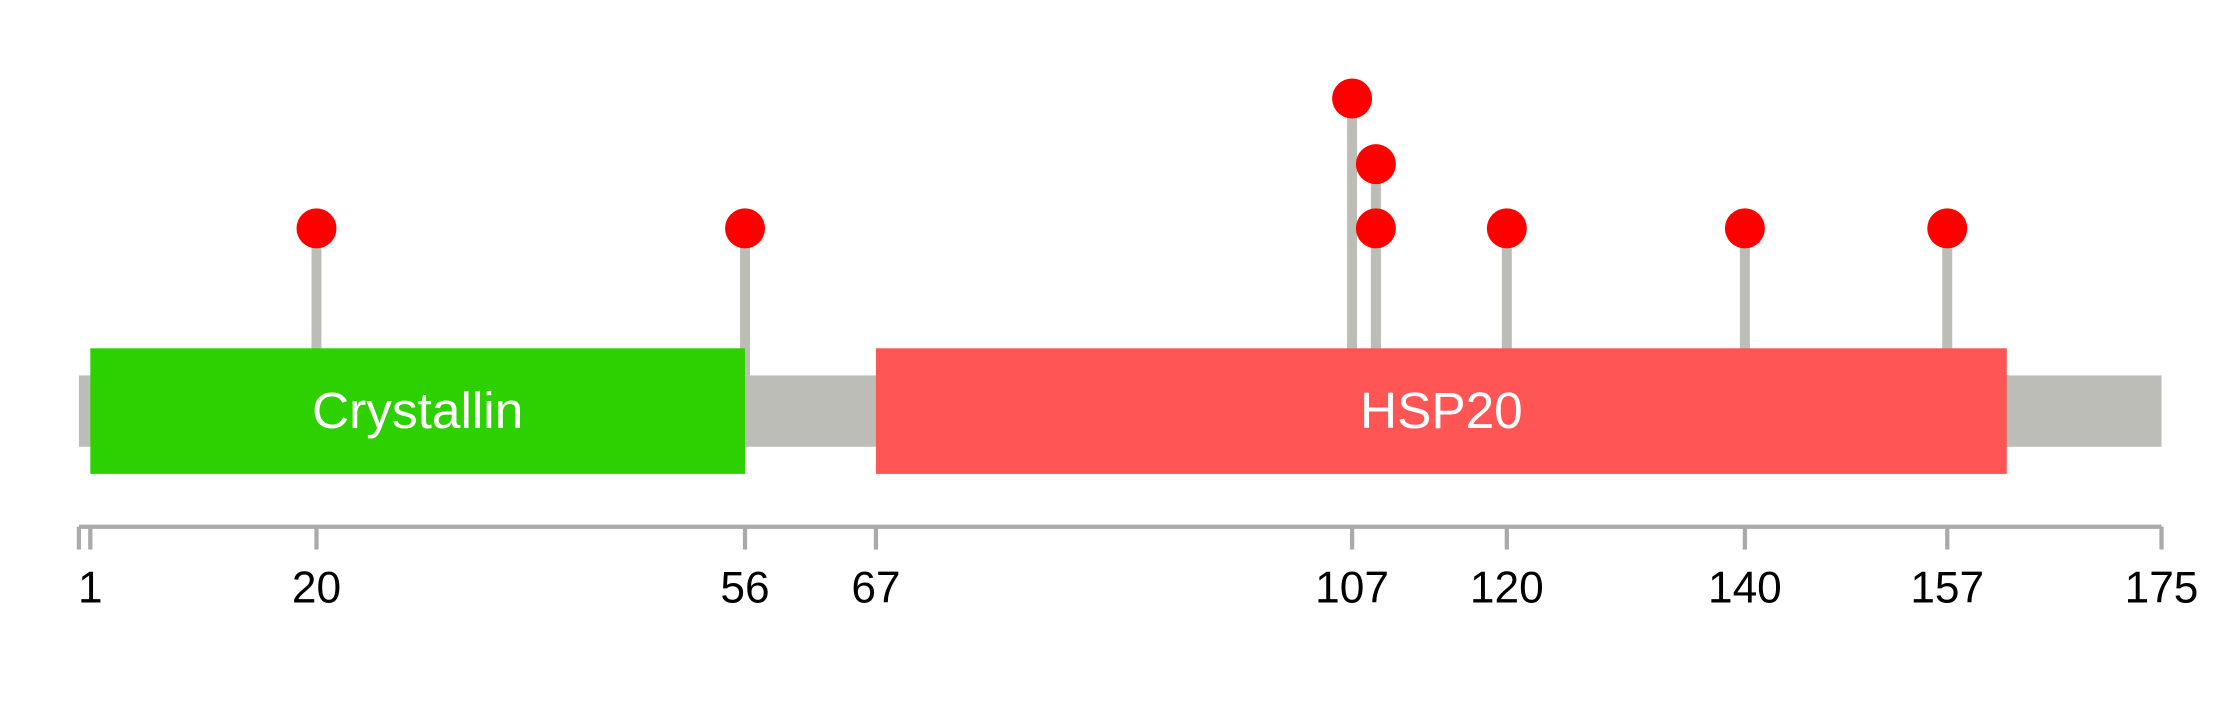  Describe the element at coordinates (744, 587) in the screenshot. I see `axis-tick-label: 56` at that location.